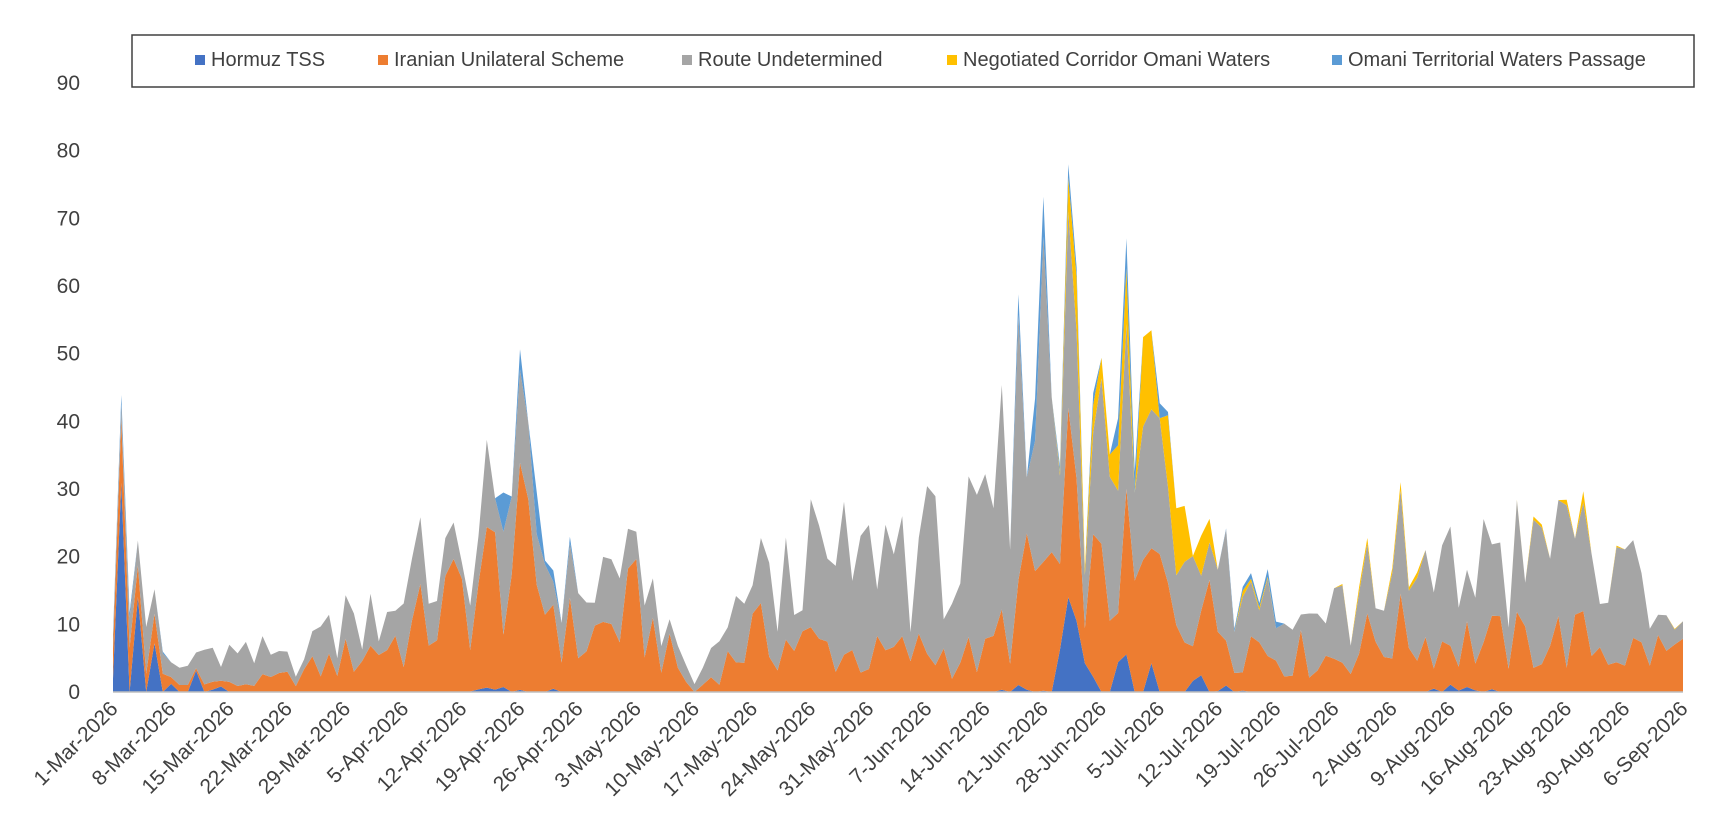 This screenshot has width=1722, height=834. Describe the element at coordinates (74, 692) in the screenshot. I see `y-tick-label: 0` at that location.